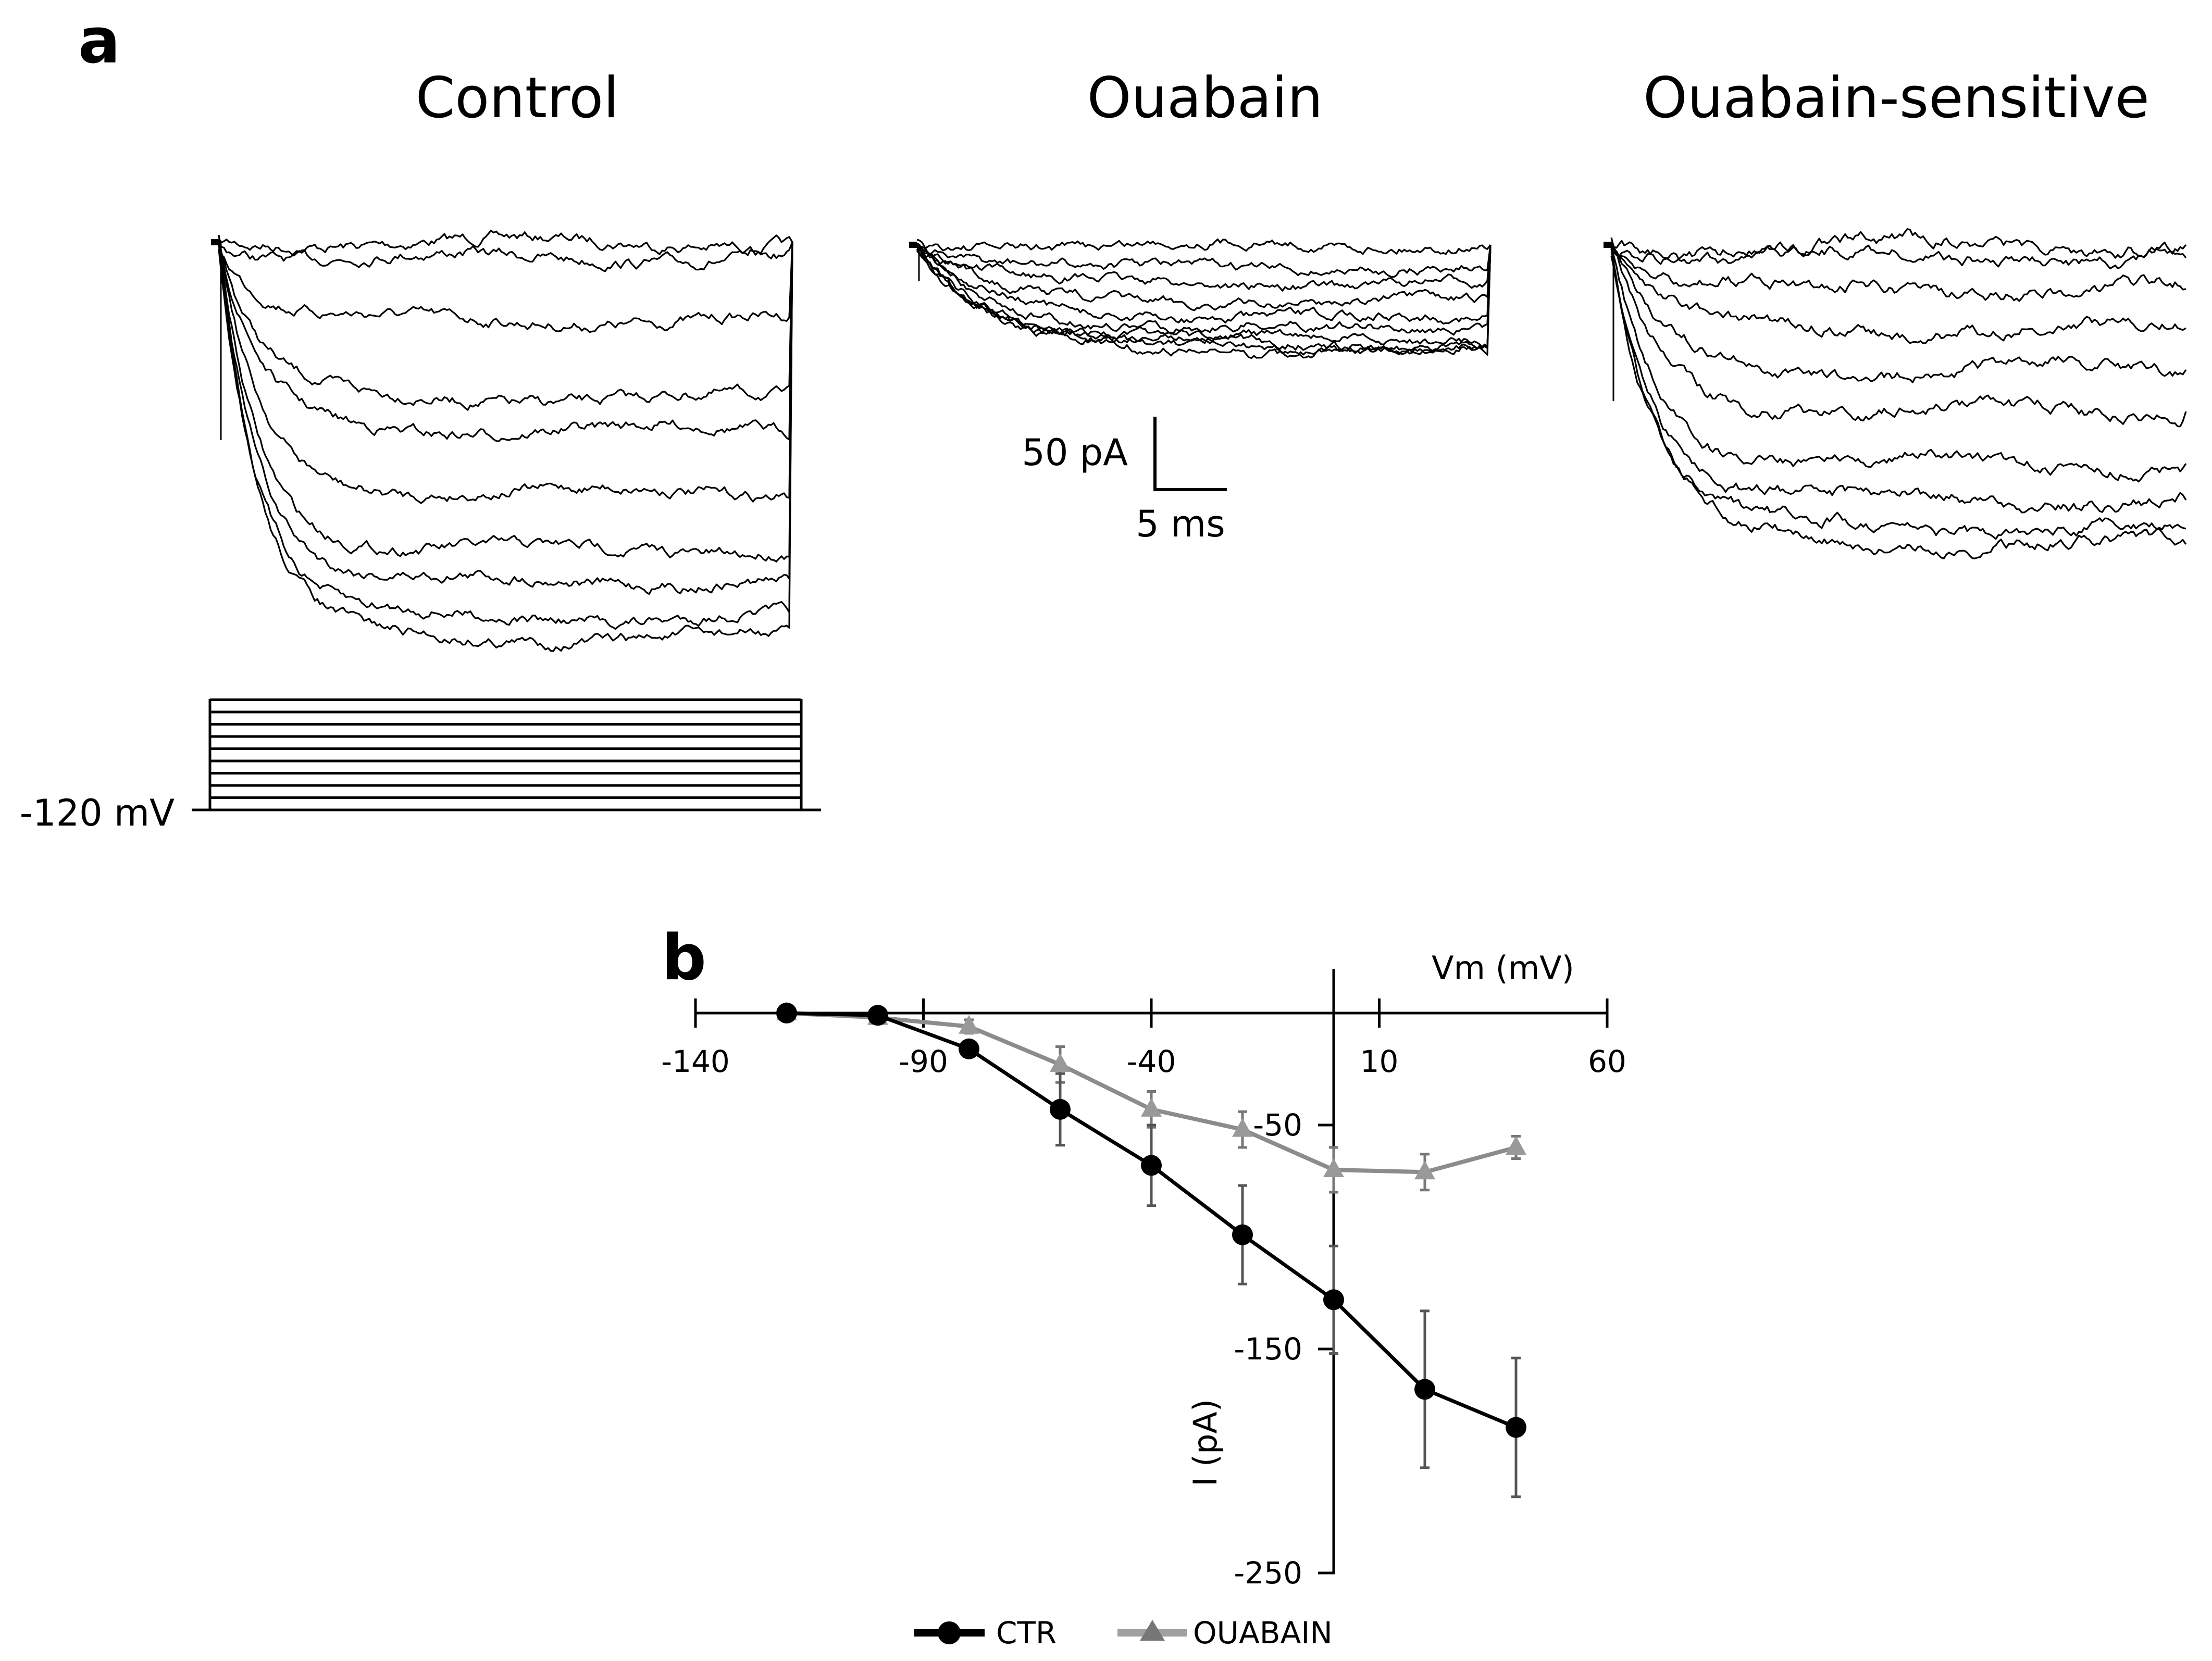 The height and width of the screenshot is (1661, 2212). Describe the element at coordinates (517, 99) in the screenshot. I see `control-title: Control` at that location.